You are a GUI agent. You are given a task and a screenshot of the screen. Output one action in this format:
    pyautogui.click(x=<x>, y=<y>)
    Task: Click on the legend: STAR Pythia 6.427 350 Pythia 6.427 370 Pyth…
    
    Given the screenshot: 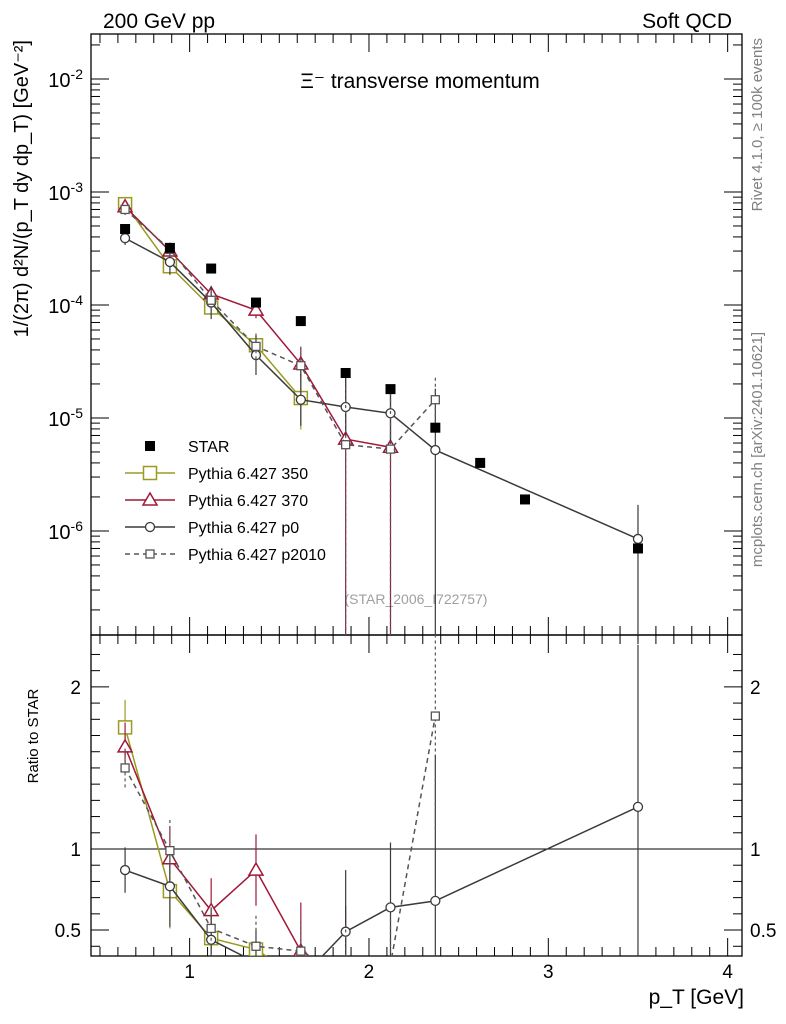 What is the action you would take?
    pyautogui.click(x=225, y=501)
    